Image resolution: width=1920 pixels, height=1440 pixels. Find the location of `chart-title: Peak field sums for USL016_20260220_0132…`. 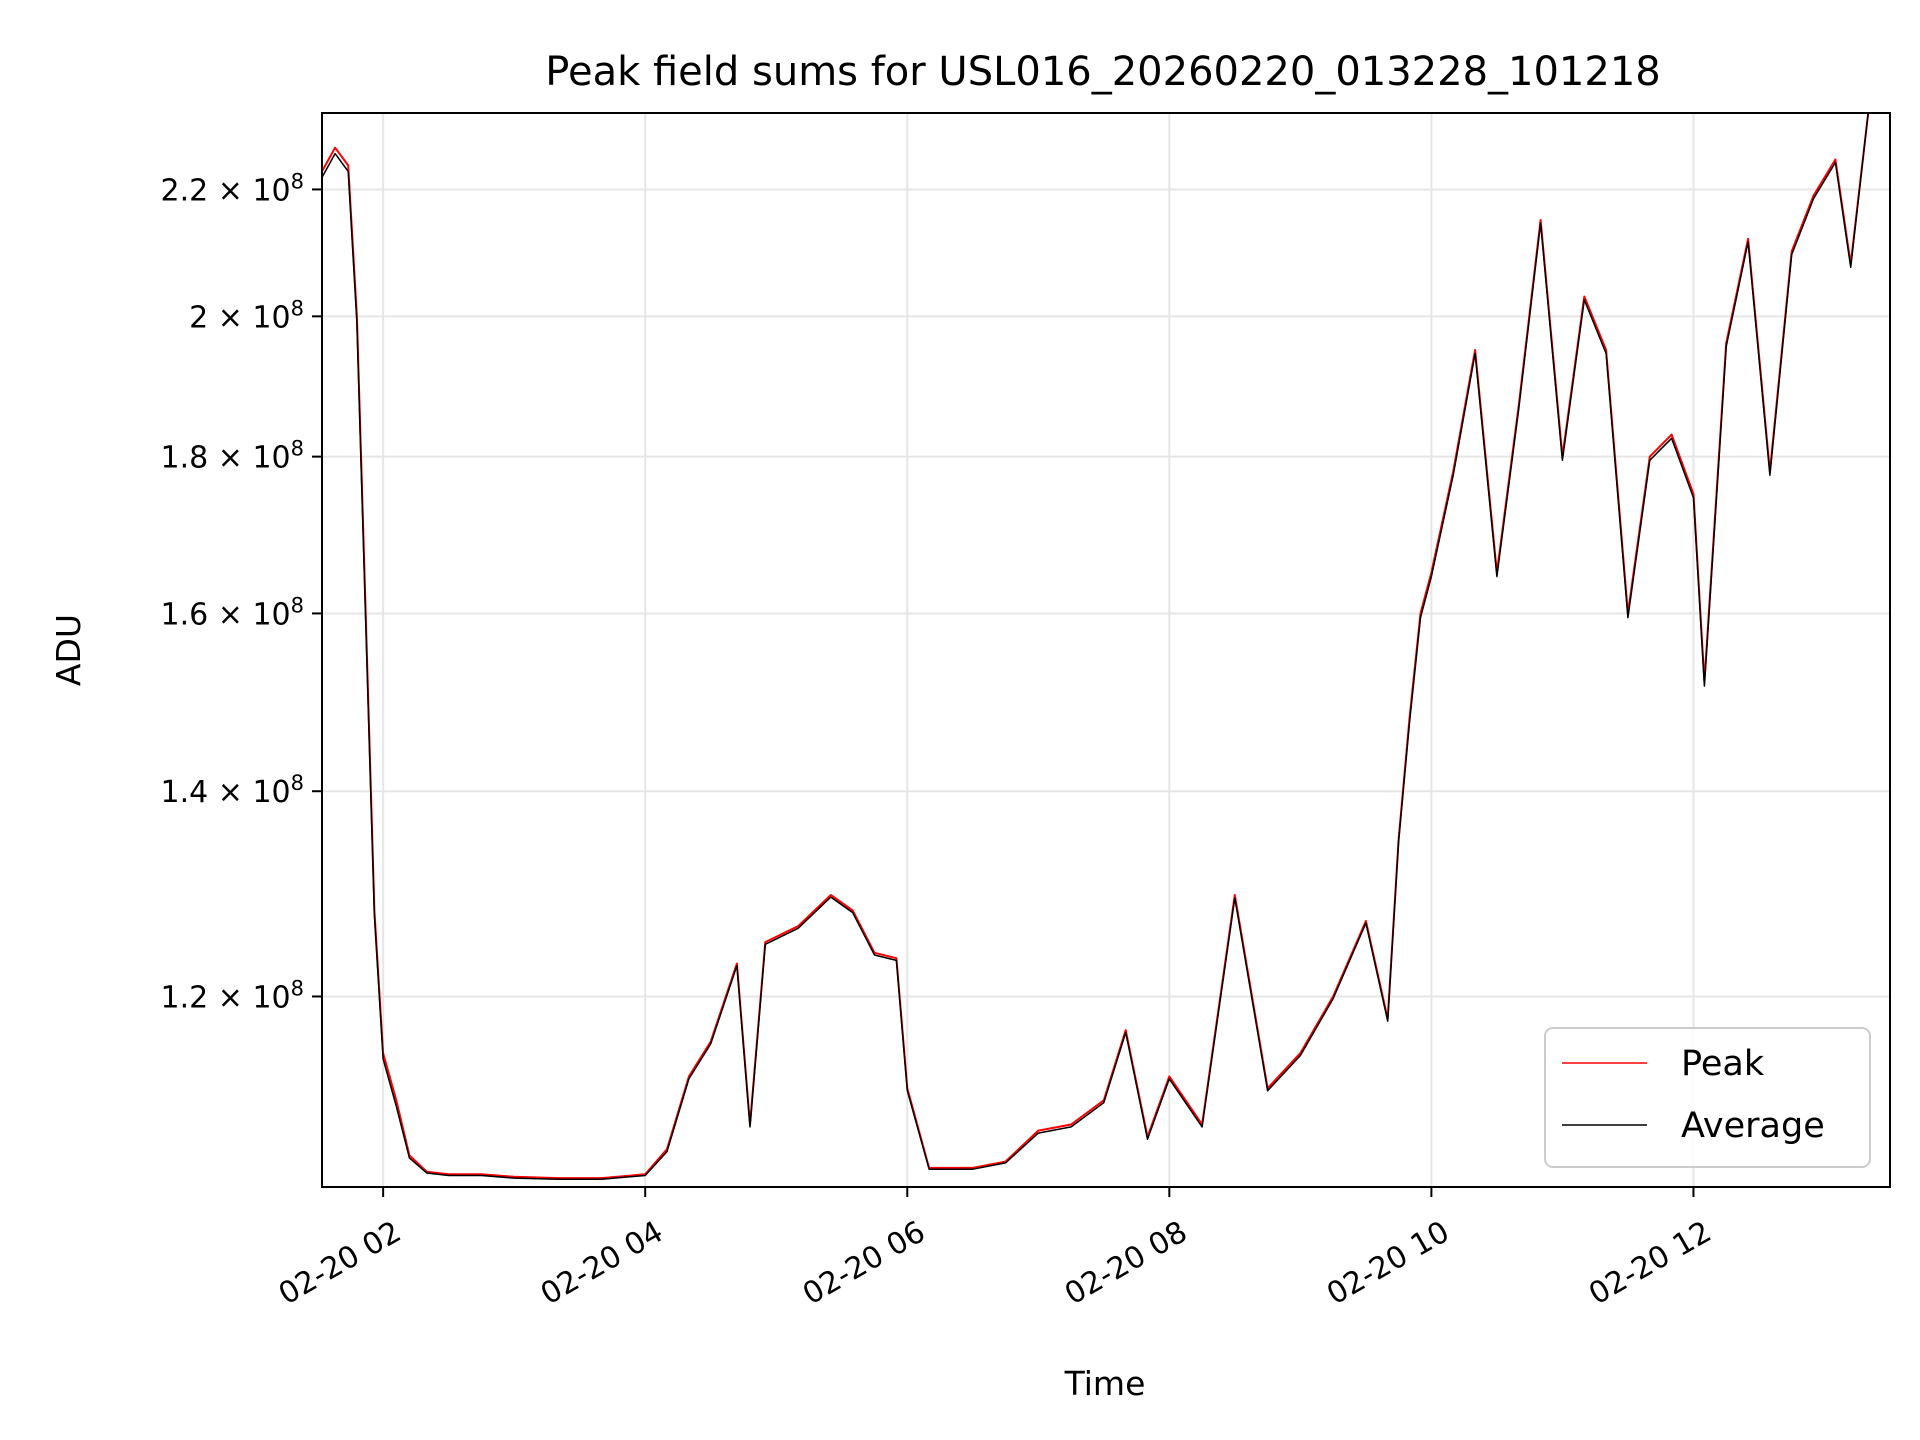

chart-title: Peak field sums for USL016_20260220_0132… is located at coordinates (1102, 72).